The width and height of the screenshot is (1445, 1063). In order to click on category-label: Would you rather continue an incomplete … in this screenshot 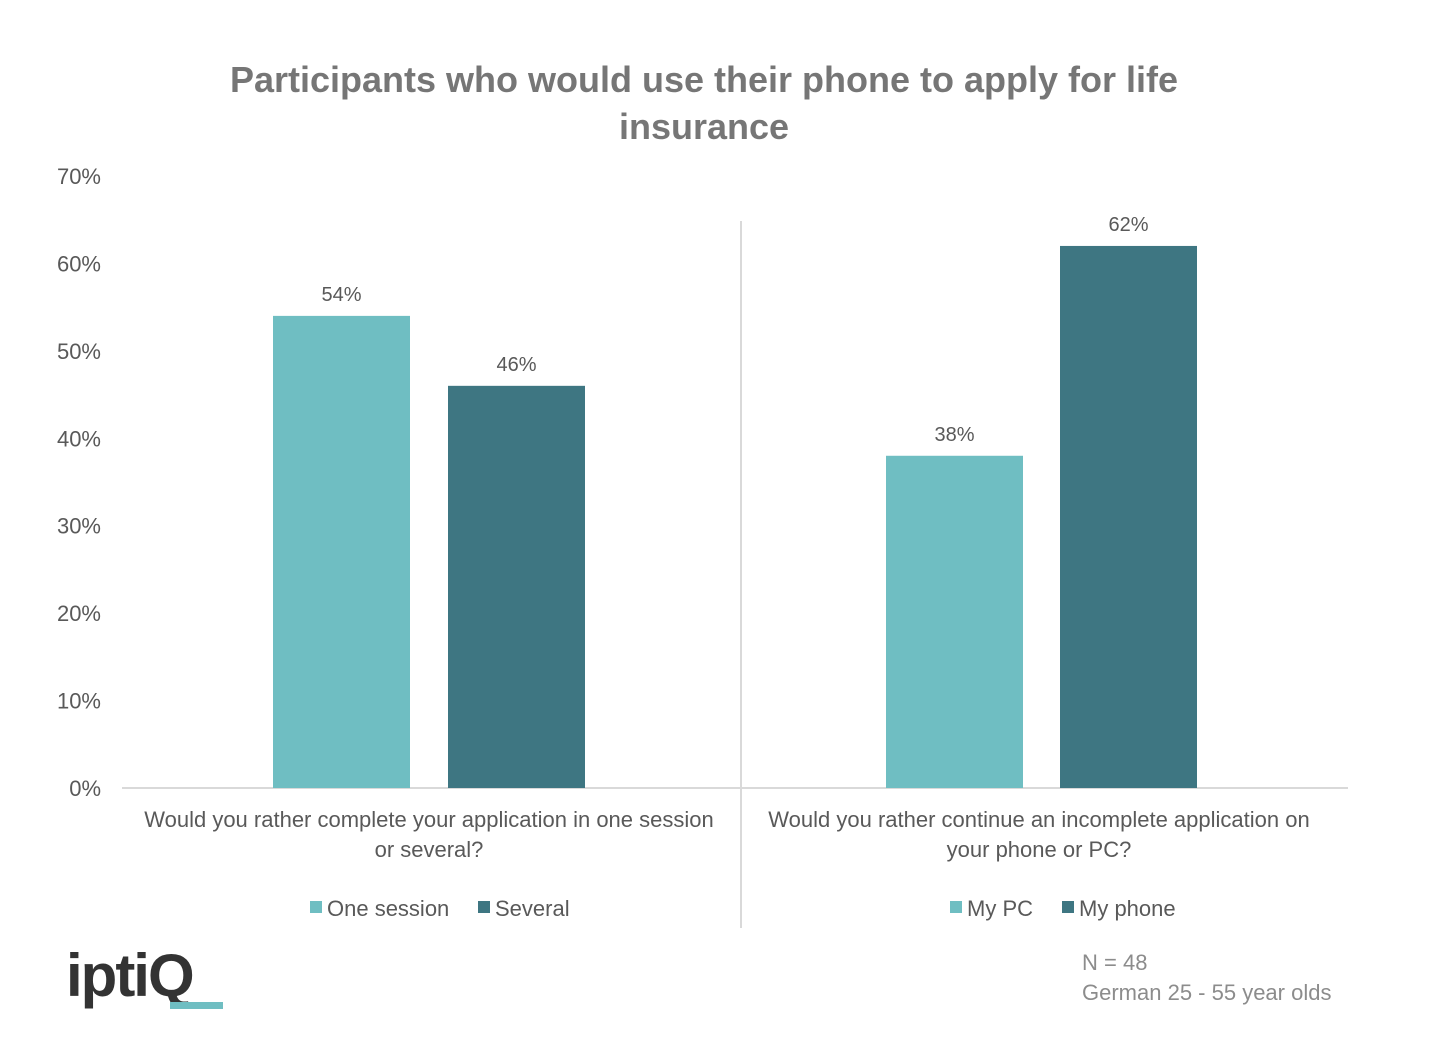, I will do `click(1038, 819)`.